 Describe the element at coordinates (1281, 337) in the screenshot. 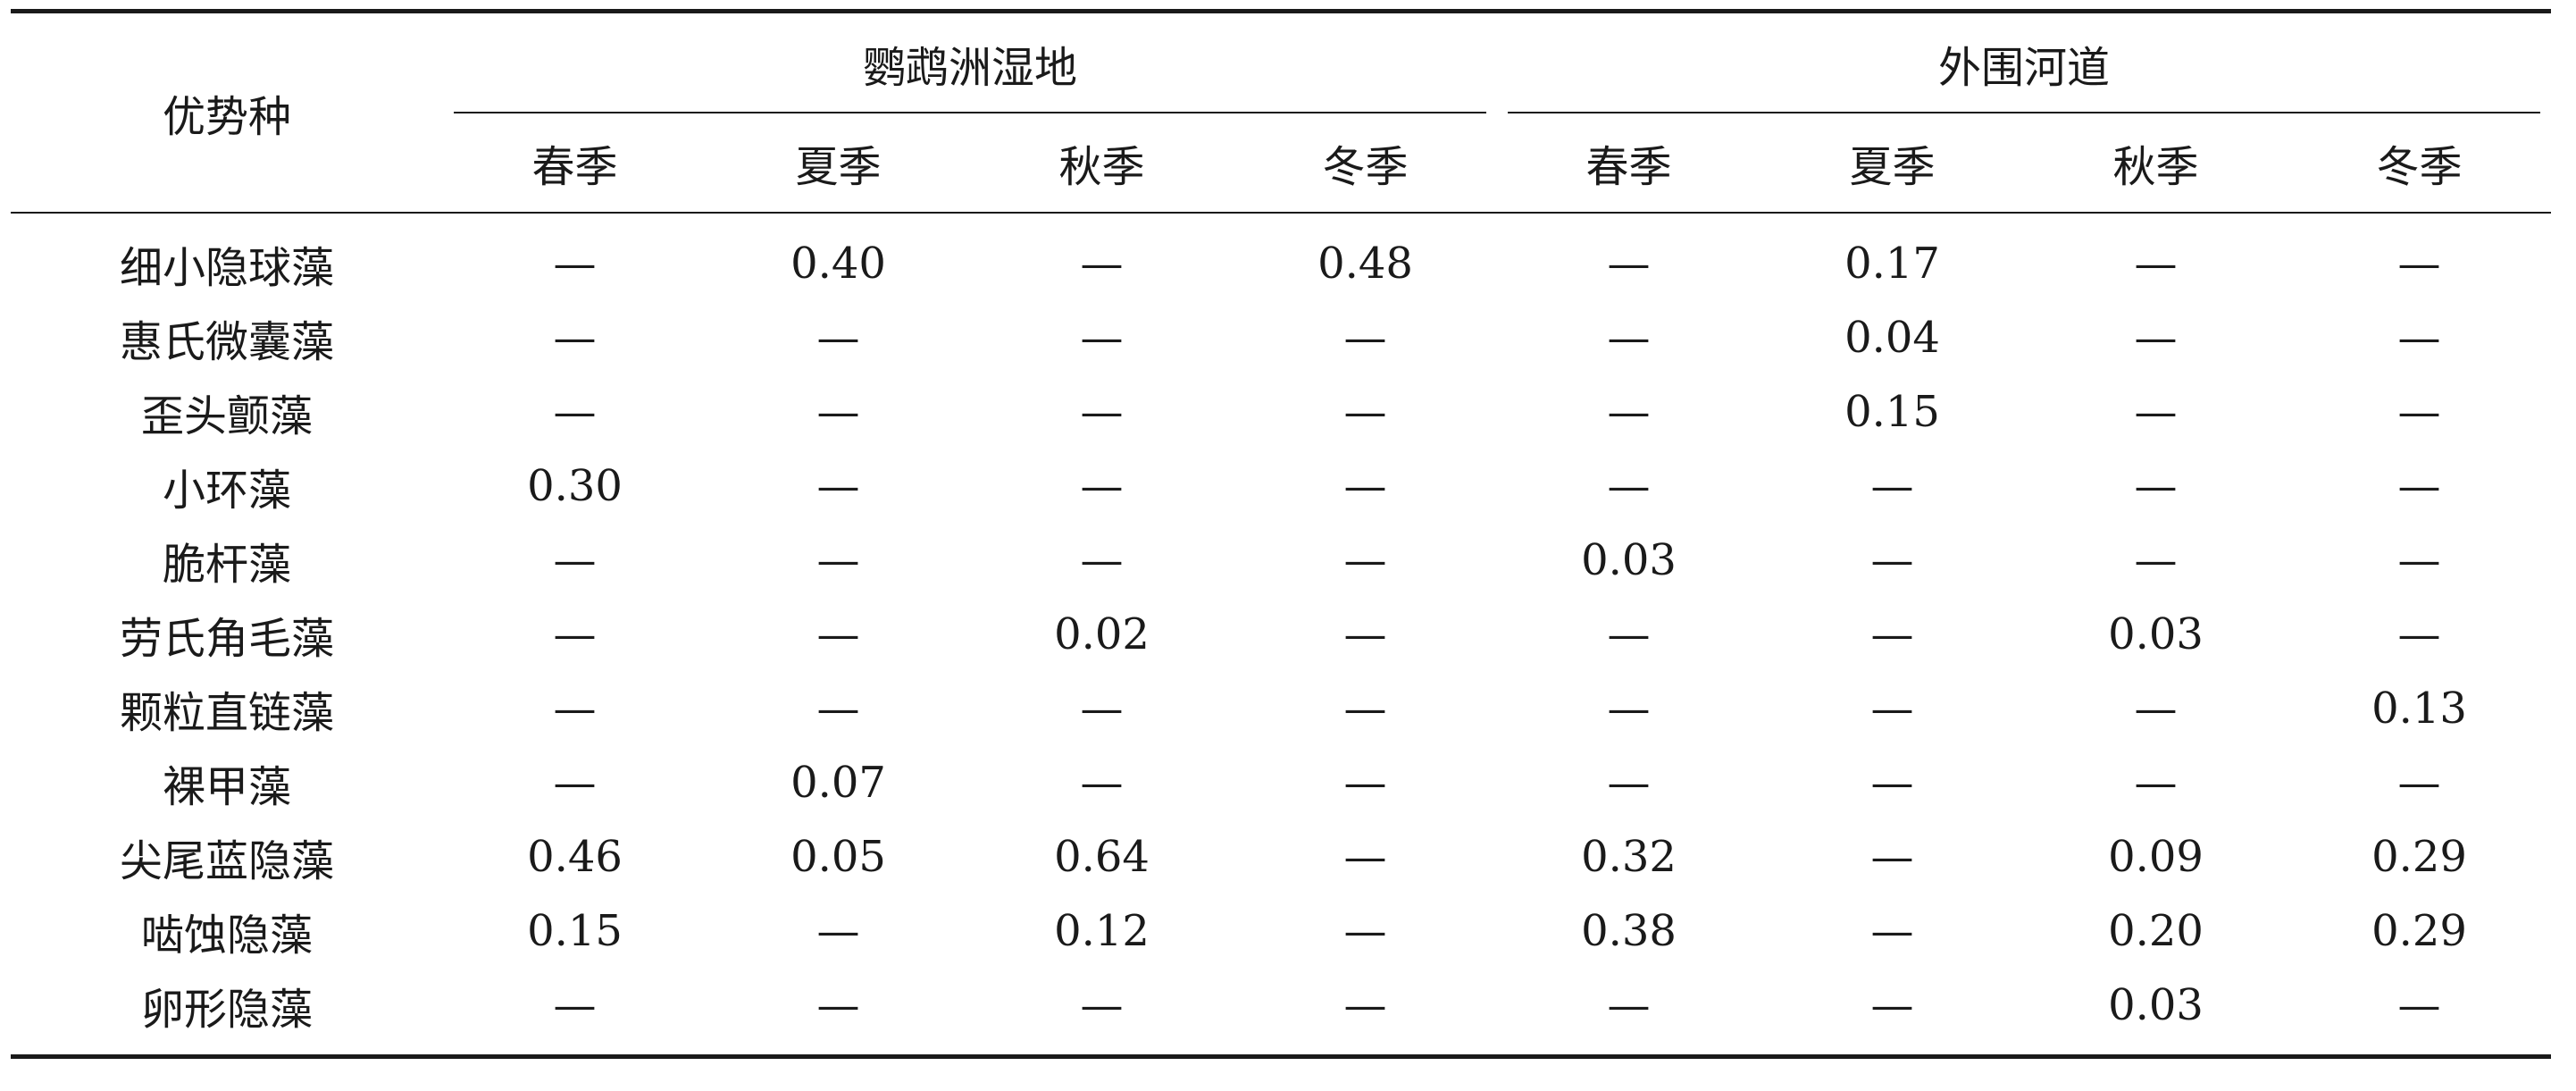

I see `table-row: 惠氏微囊藻 — — — — — 0.04 — —` at that location.